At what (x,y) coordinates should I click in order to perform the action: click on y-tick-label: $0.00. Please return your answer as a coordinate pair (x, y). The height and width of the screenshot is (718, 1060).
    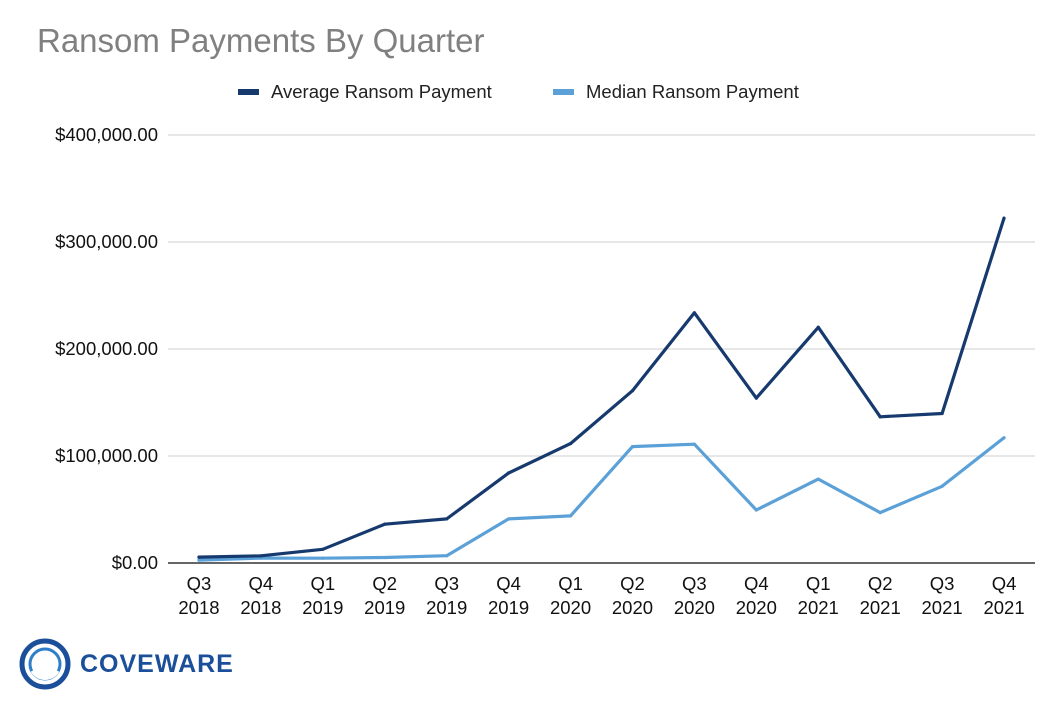
    Looking at the image, I should click on (135, 562).